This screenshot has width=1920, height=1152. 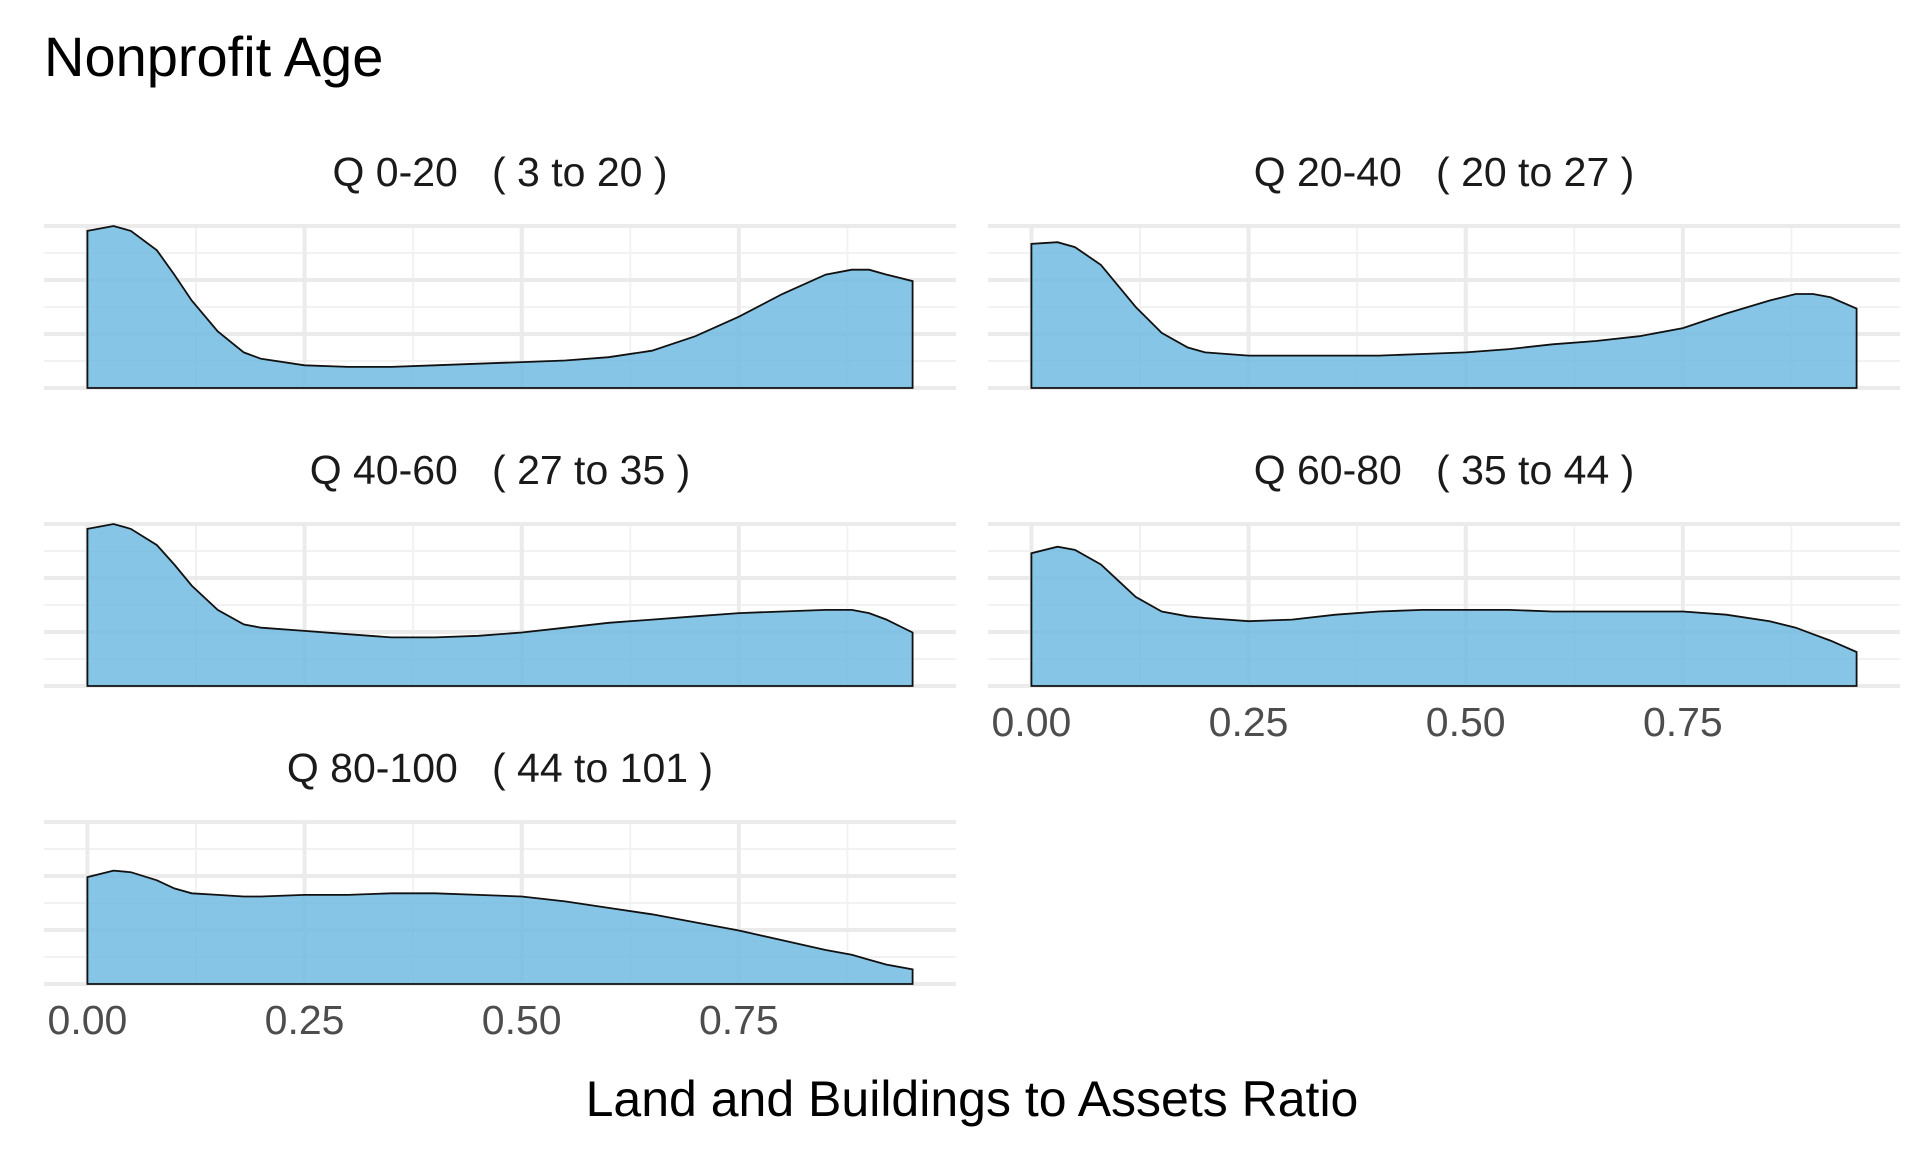 What do you see at coordinates (213, 56) in the screenshot?
I see `chart-title: Nonprofit Age` at bounding box center [213, 56].